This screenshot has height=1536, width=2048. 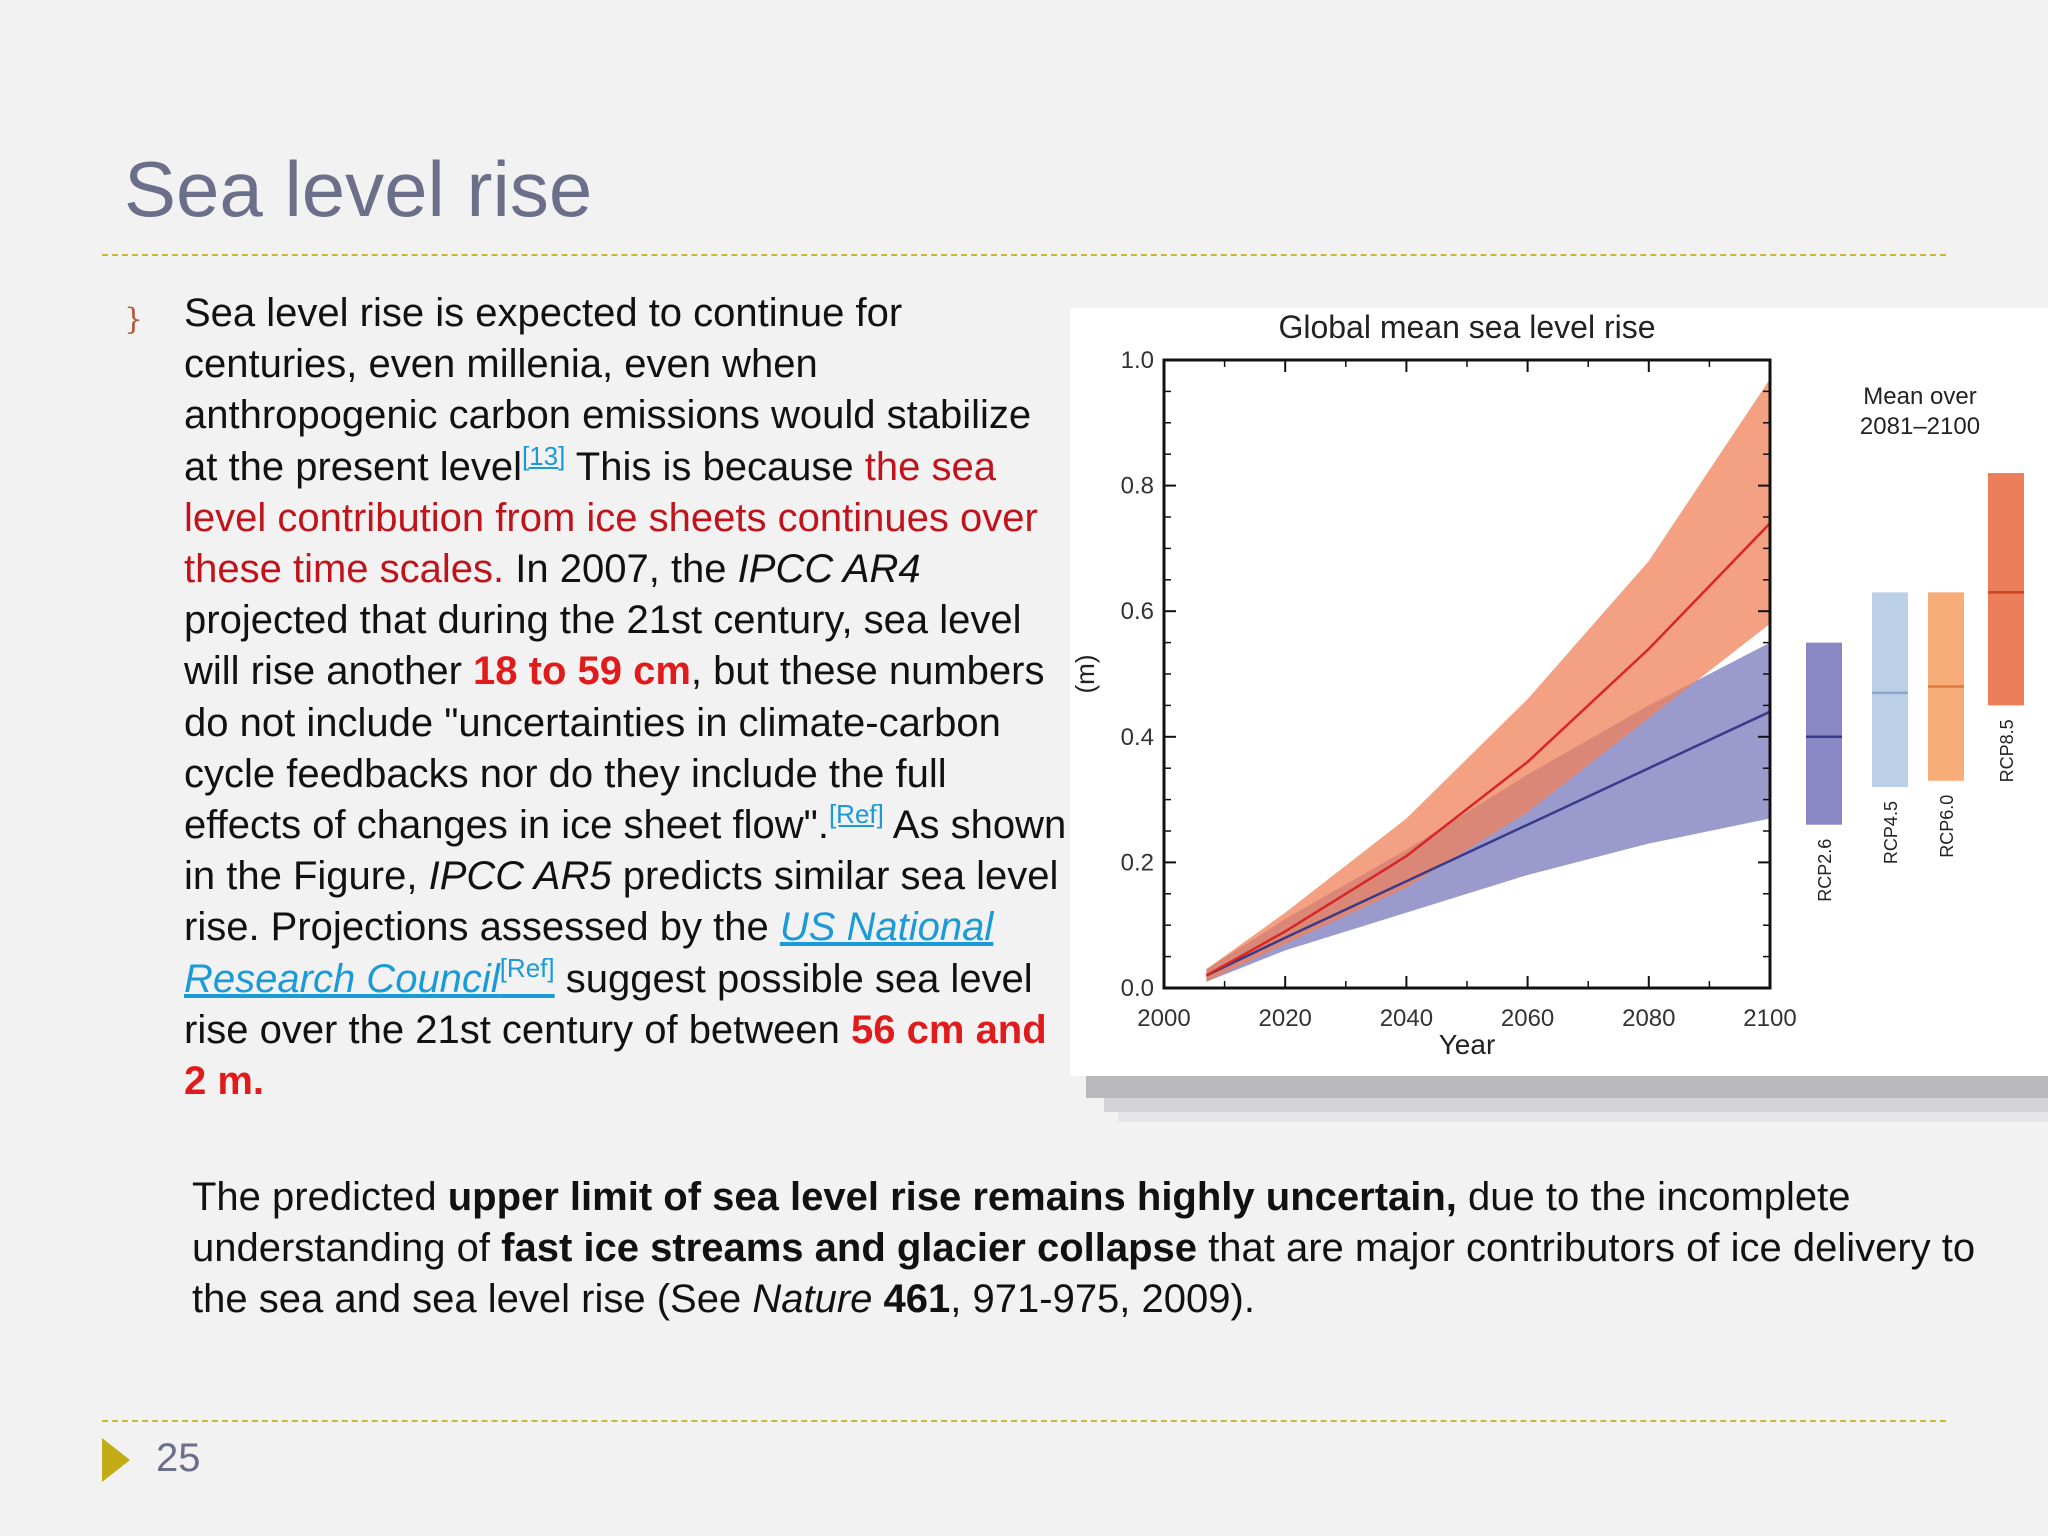 I want to click on range-bar-rcp26, so click(x=1824, y=733).